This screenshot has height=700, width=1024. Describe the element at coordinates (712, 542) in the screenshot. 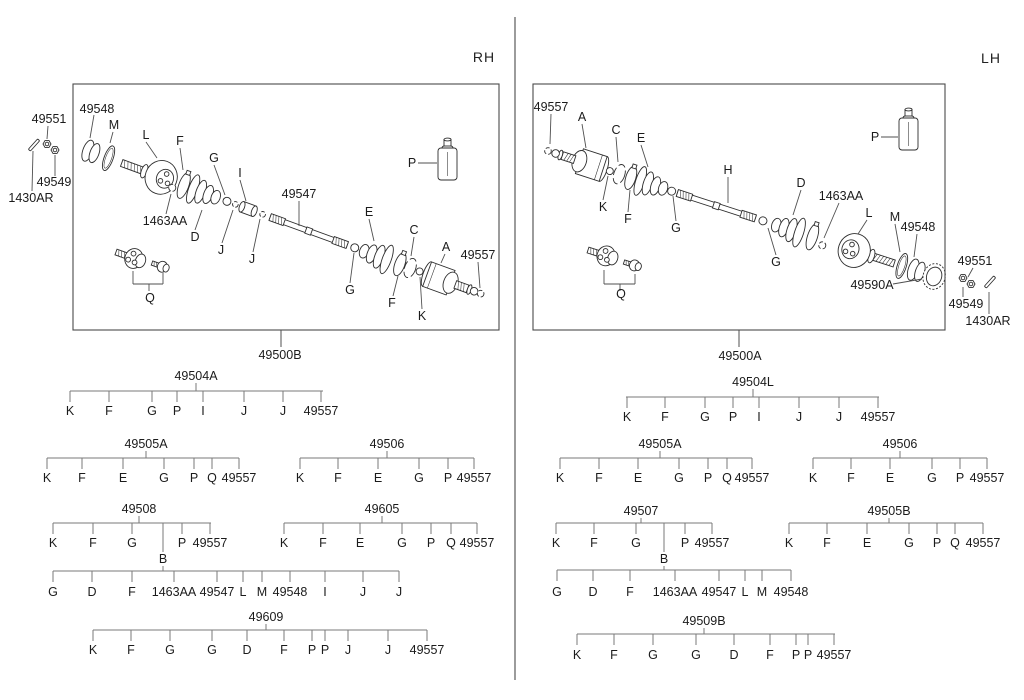

I see `lh-tree-49507-leaf-49557: 49557` at that location.